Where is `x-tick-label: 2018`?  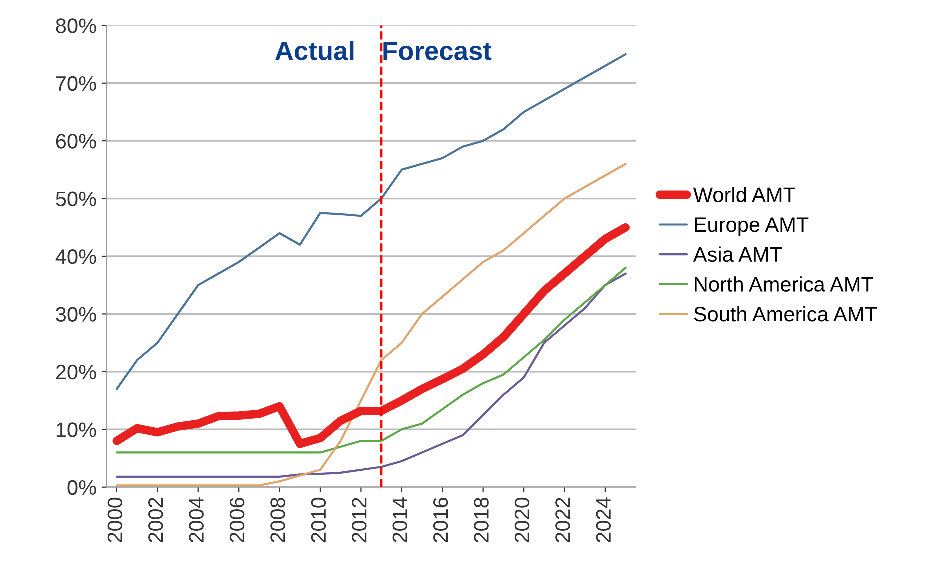
x-tick-label: 2018 is located at coordinates (481, 520).